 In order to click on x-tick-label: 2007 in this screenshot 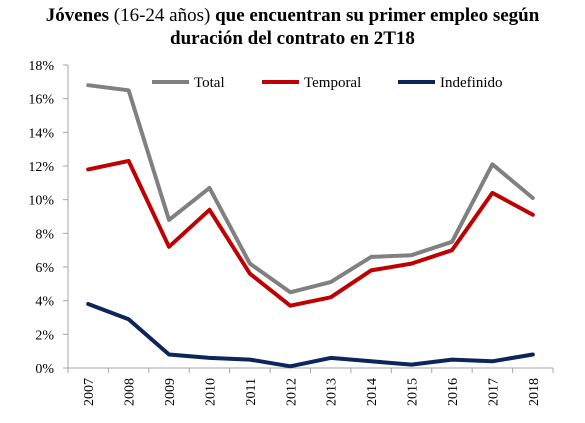, I will do `click(89, 392)`.